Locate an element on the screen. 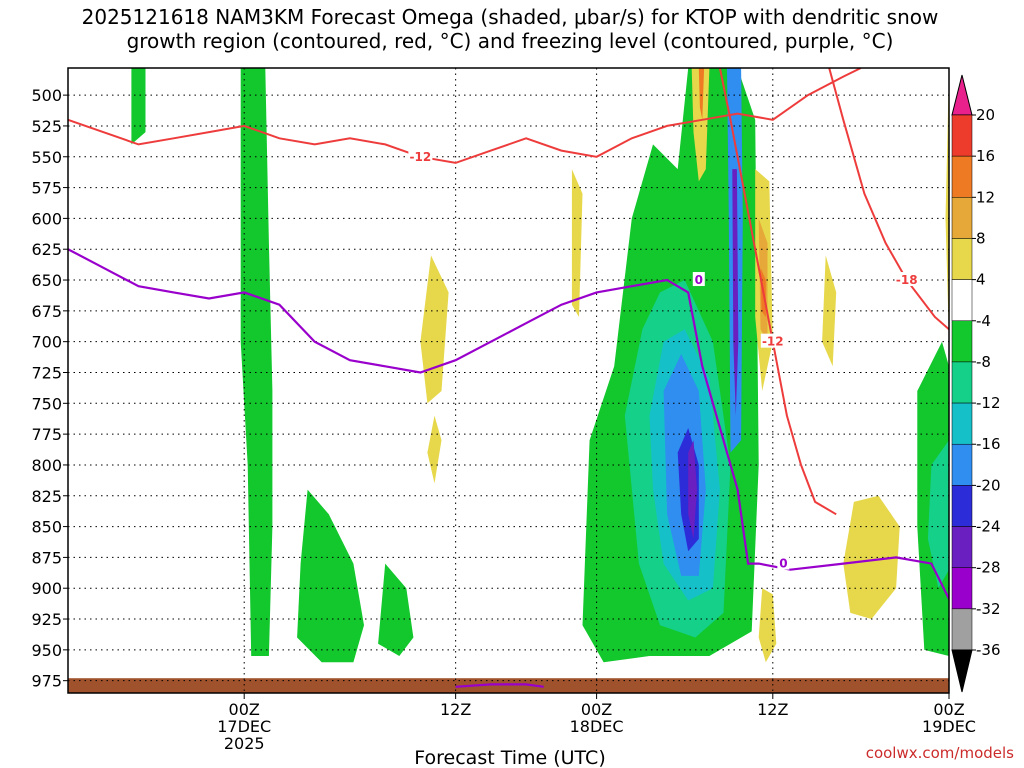 The height and width of the screenshot is (768, 1024). colorbar-seg--4 is located at coordinates (962, 300).